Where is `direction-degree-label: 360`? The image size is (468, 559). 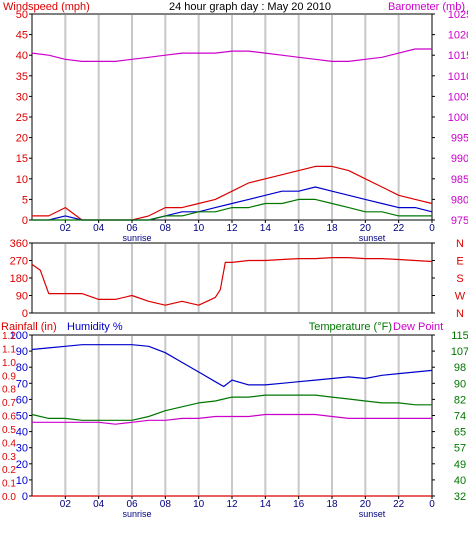
direction-degree-label: 360 is located at coordinates (19, 244).